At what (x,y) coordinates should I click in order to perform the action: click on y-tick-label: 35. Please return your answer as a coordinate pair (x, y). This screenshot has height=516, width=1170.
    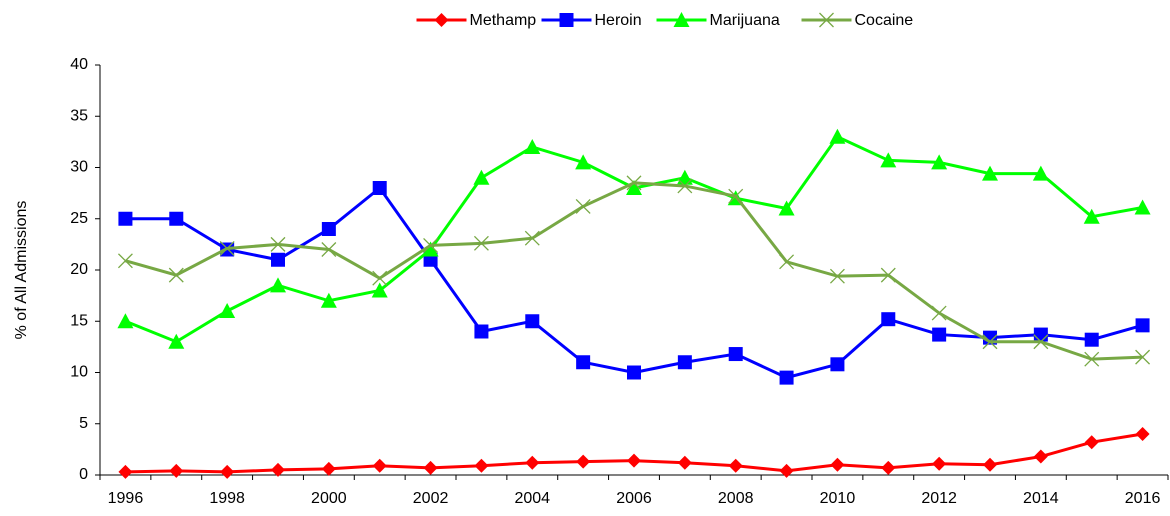
    Looking at the image, I should click on (79, 115).